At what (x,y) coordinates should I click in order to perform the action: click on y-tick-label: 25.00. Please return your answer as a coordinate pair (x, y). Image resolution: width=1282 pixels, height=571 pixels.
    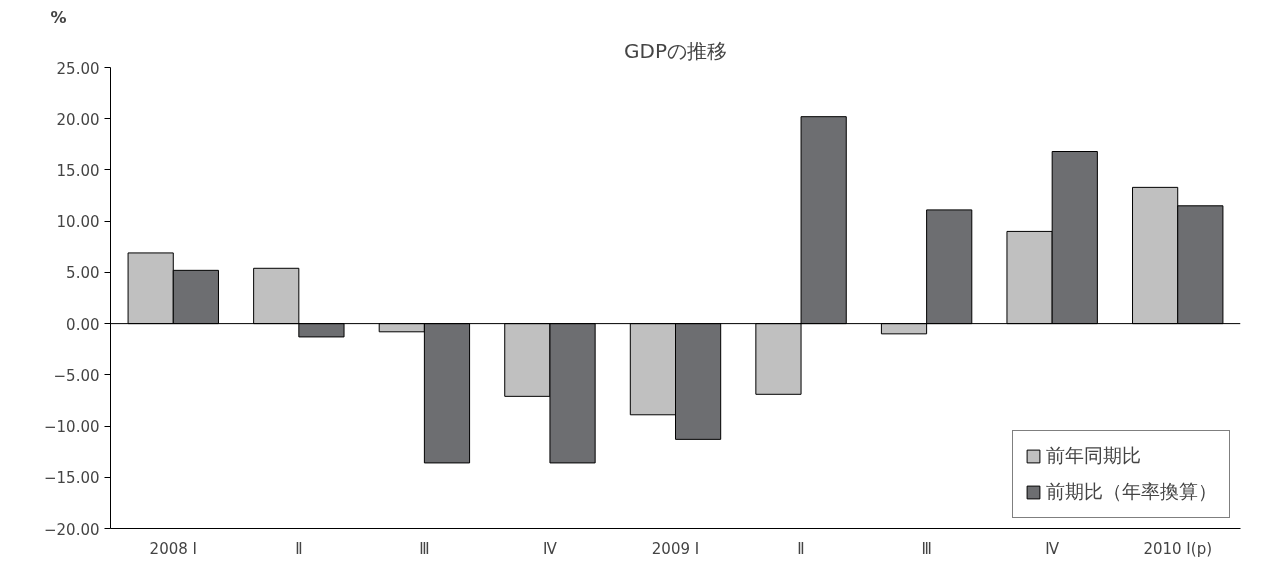
    Looking at the image, I should click on (78, 68).